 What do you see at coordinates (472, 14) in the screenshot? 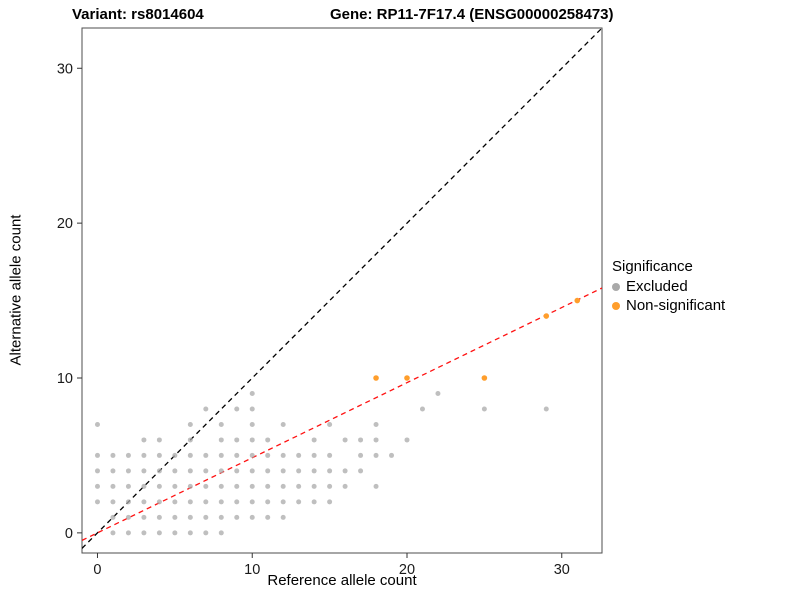
I see `plot-title-gene: Gene: RP11-7F17.4 (ENSG00000258473)` at bounding box center [472, 14].